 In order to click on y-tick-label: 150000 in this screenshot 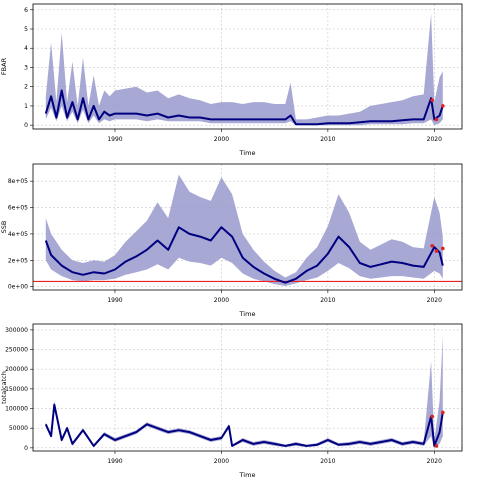, I will do `click(16, 389)`.